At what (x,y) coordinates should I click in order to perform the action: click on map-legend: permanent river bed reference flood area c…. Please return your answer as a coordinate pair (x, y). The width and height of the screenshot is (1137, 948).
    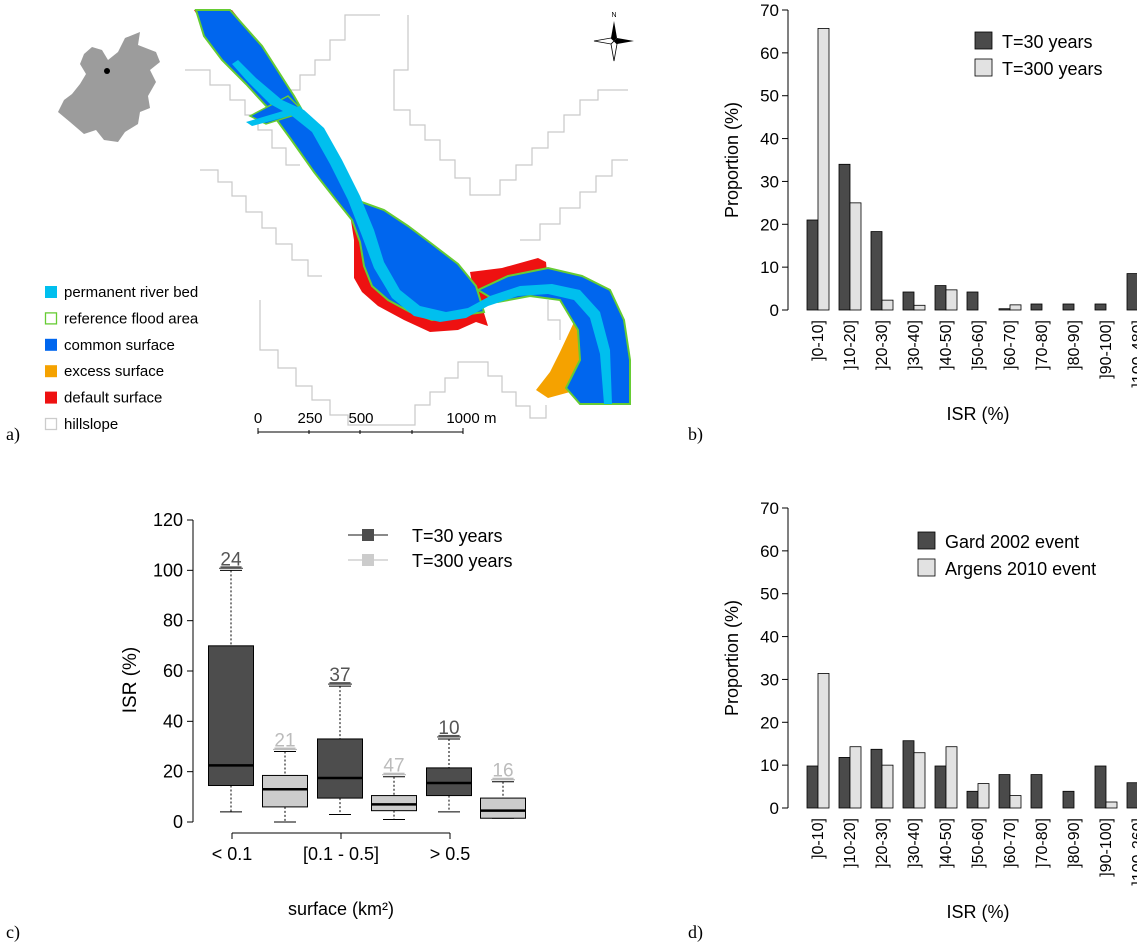
    Looking at the image, I should click on (121, 358).